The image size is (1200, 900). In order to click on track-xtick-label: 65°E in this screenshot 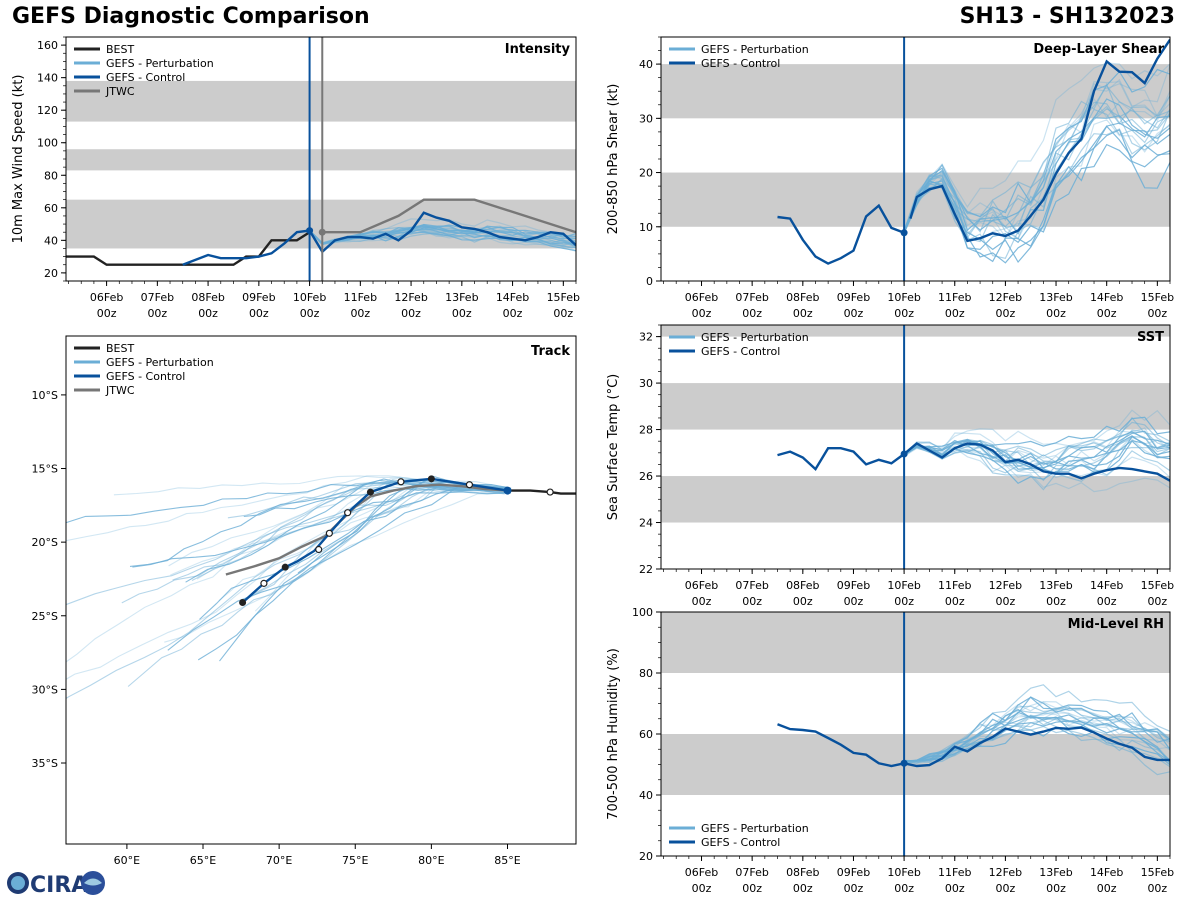, I will do `click(203, 860)`.